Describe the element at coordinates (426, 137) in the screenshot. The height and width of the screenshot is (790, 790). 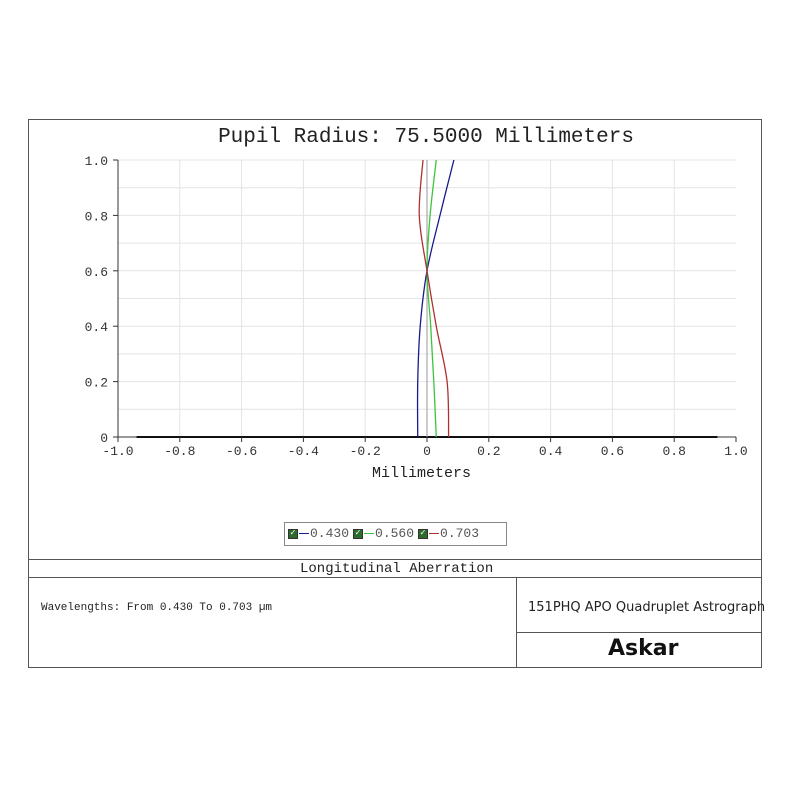
I see `chart-title: Pupil Radius: 75.5000 Millimeters` at that location.